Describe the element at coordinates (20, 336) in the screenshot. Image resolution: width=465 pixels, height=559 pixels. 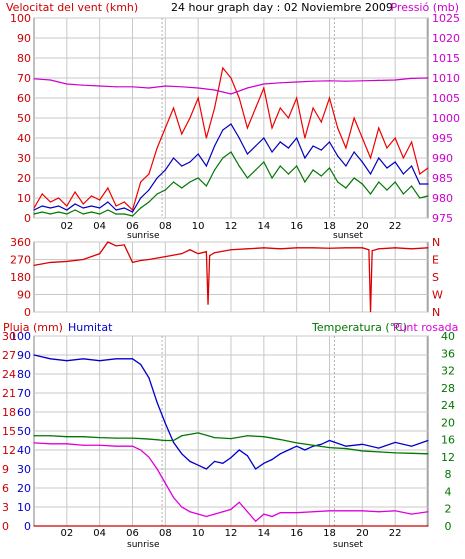
I see `humidity-y-tick-label: 100` at that location.